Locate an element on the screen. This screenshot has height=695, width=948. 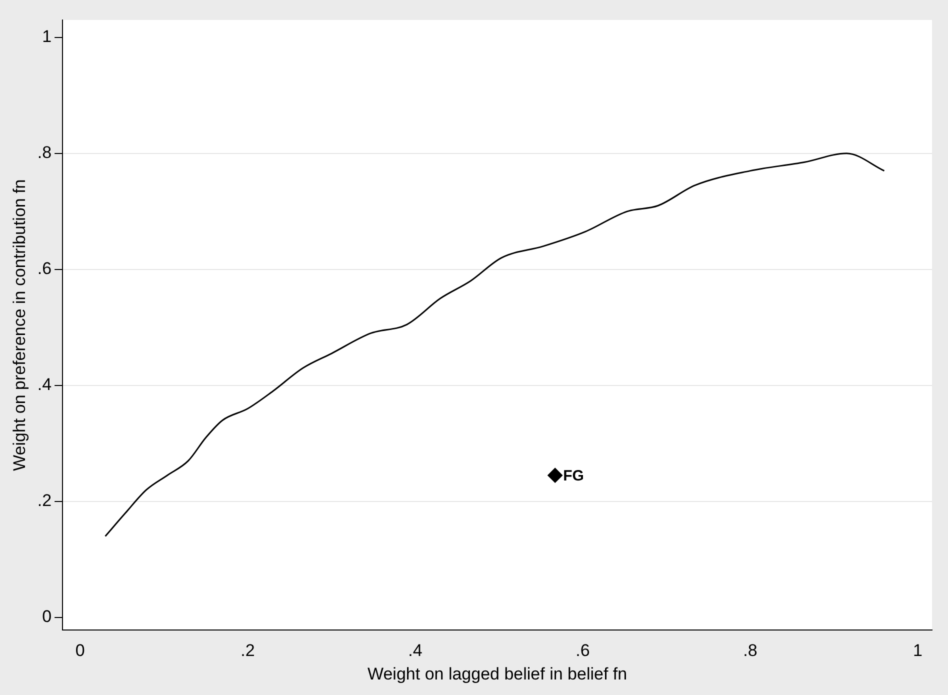
x-tick-label: .4 is located at coordinates (415, 650).